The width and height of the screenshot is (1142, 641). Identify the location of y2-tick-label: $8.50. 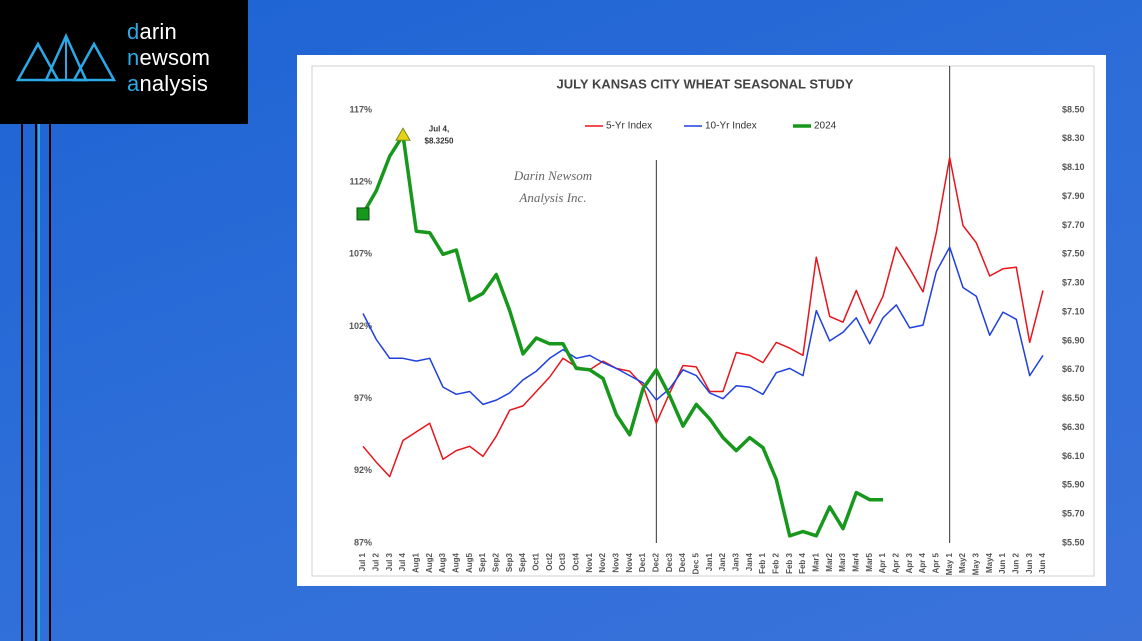
(1073, 109).